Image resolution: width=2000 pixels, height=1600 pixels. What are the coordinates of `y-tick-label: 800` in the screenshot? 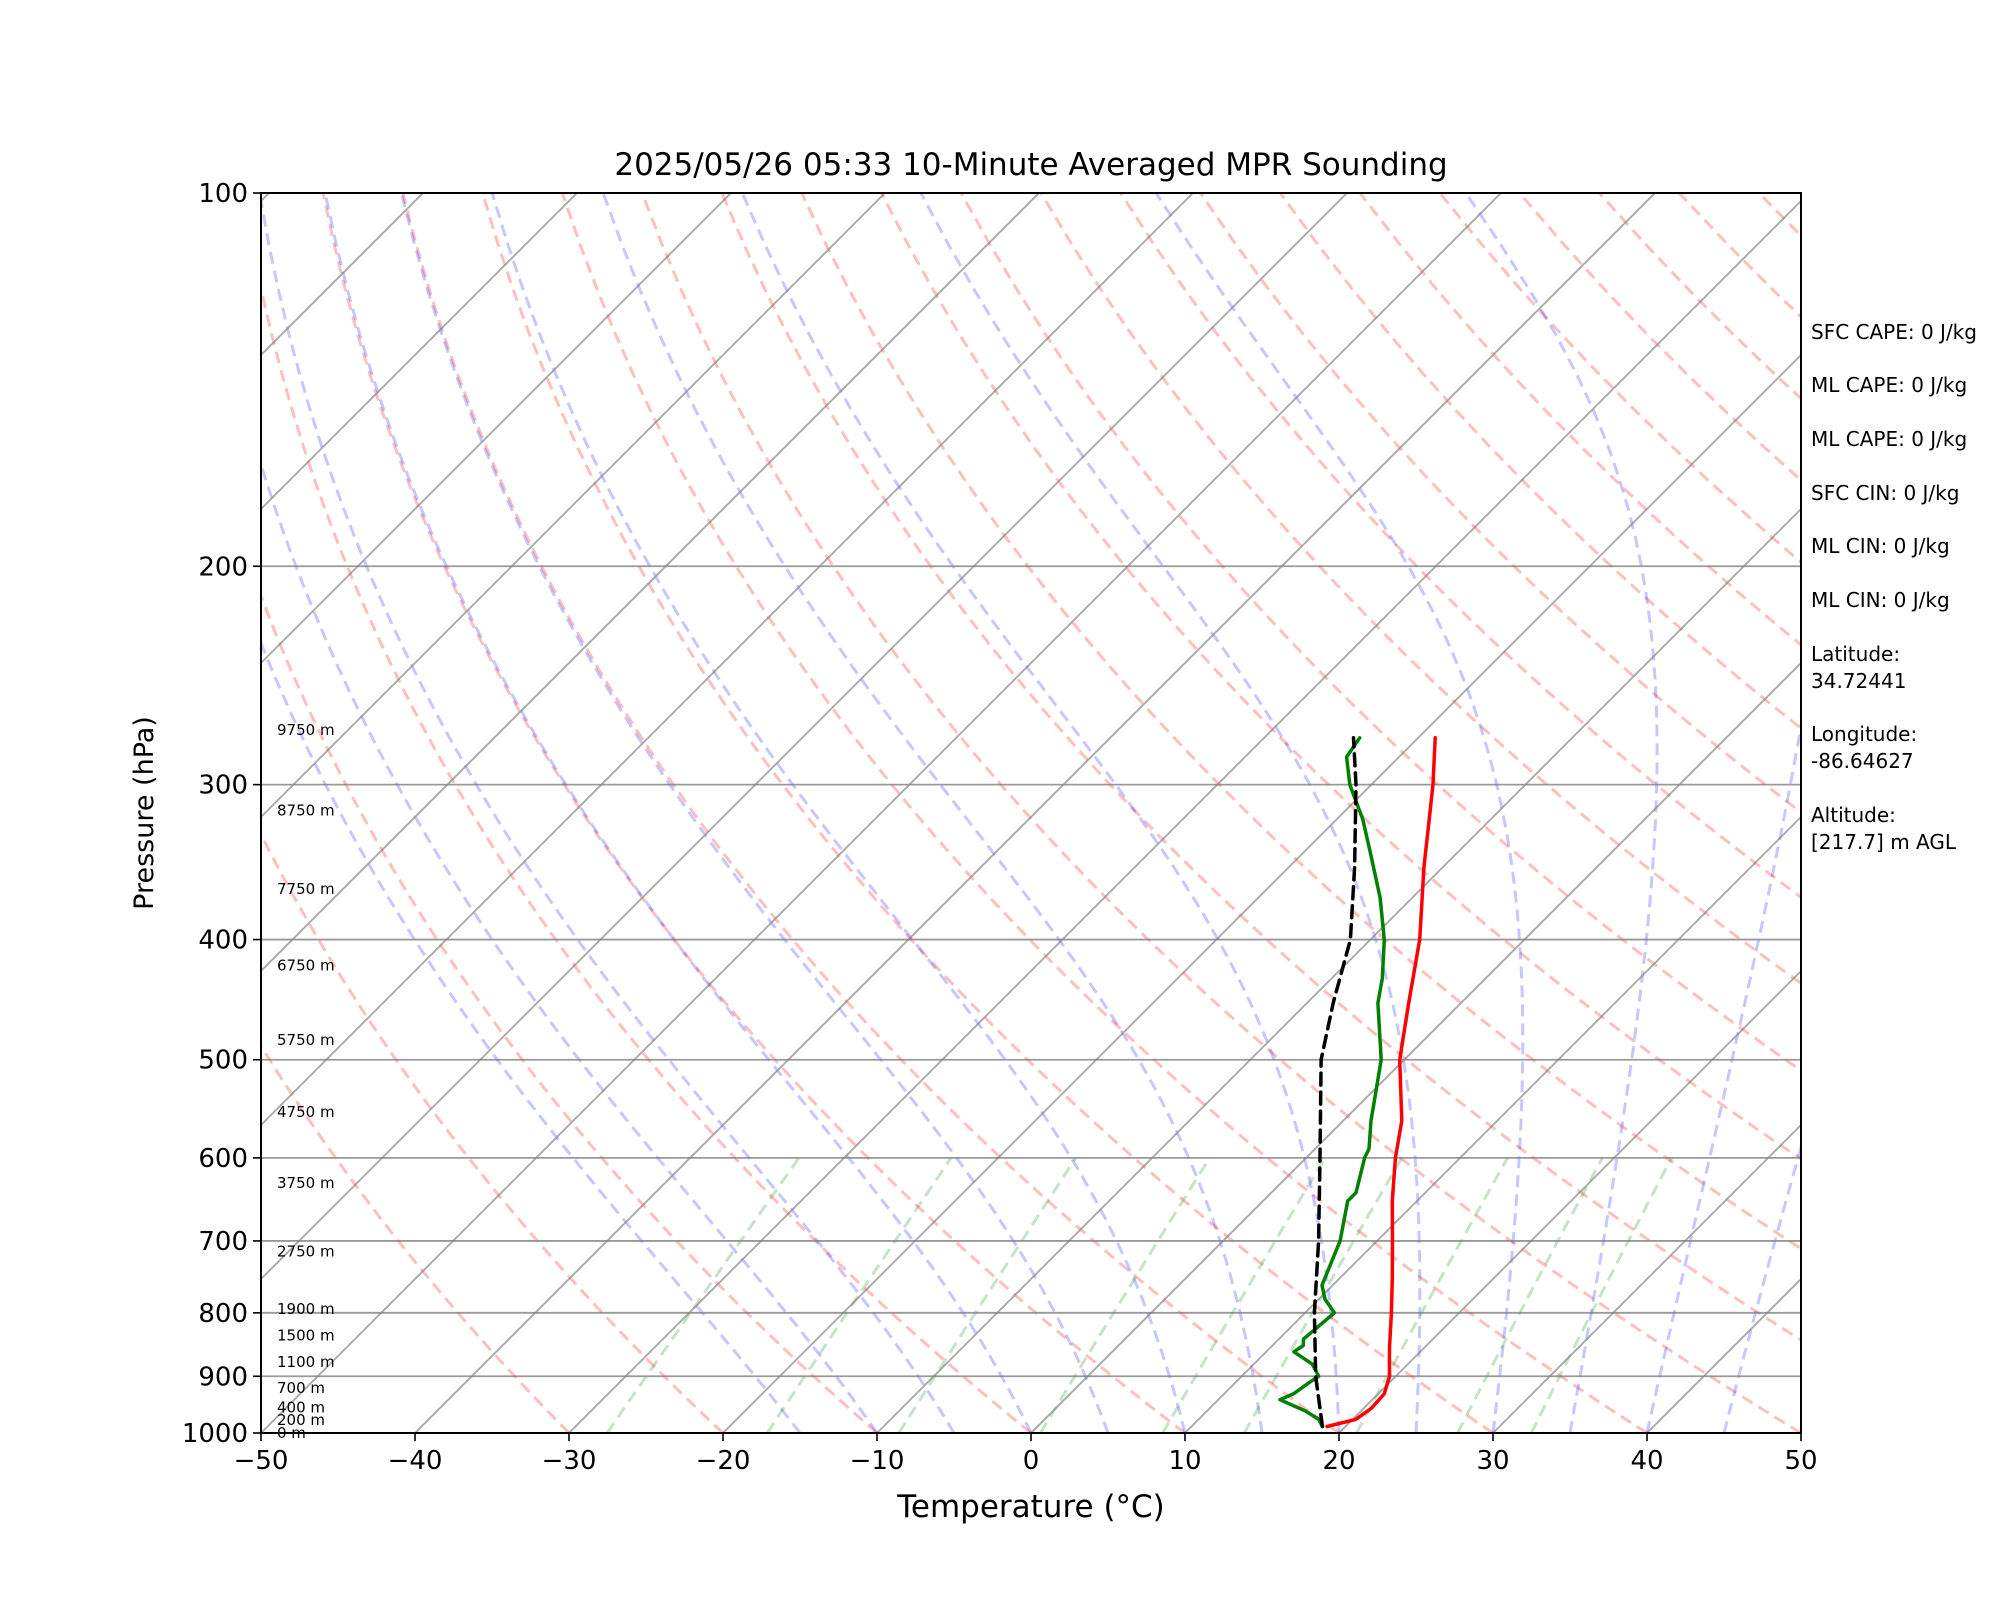 It's located at (223, 1314).